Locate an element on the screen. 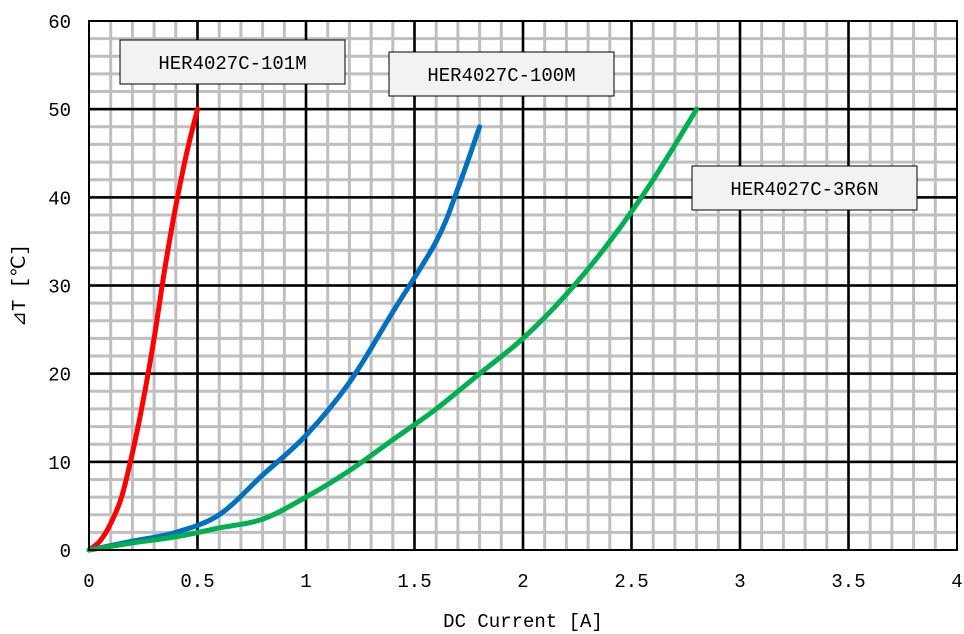 The height and width of the screenshot is (634, 964). x-tick-label: 0 is located at coordinates (88, 582).